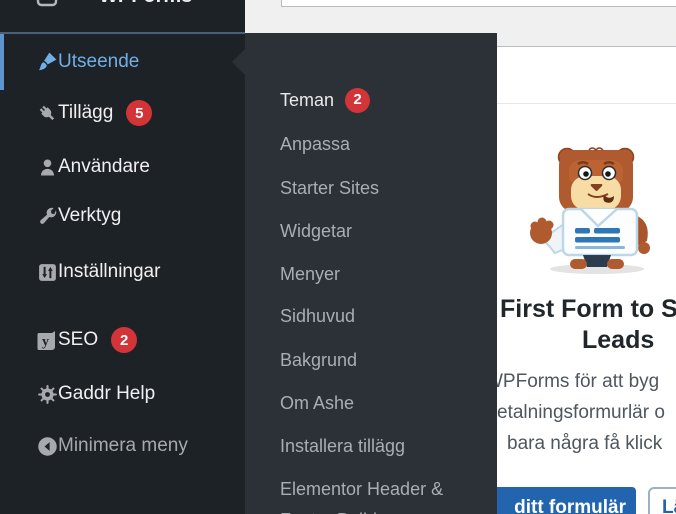  Describe the element at coordinates (122, 33) in the screenshot. I see `sidebar-separator` at that location.